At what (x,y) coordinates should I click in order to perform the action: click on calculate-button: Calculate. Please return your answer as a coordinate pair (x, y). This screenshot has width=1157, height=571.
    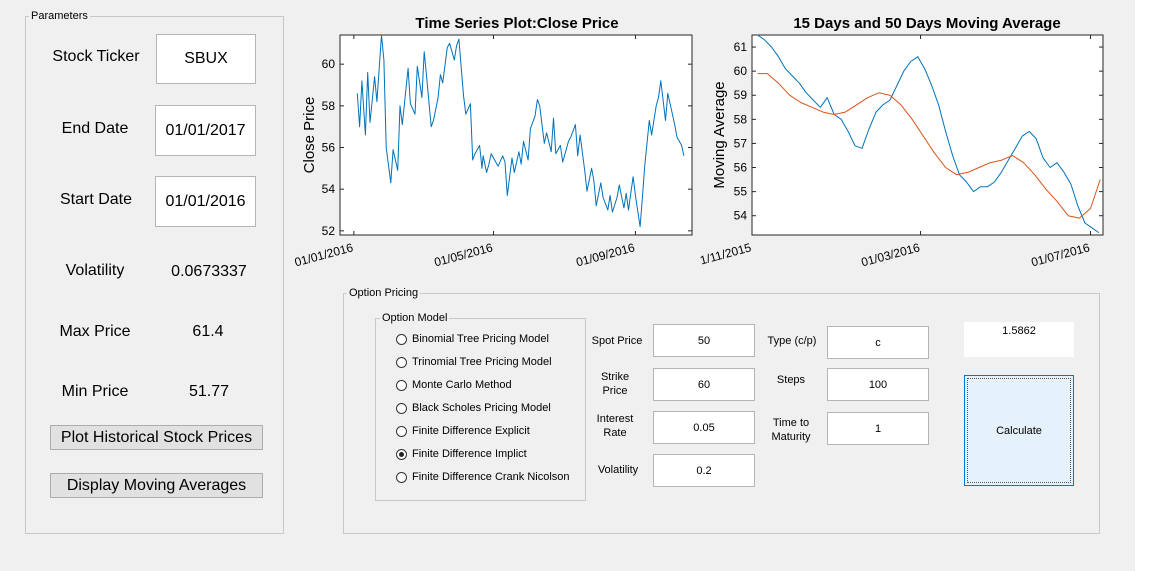
    Looking at the image, I should click on (1019, 430).